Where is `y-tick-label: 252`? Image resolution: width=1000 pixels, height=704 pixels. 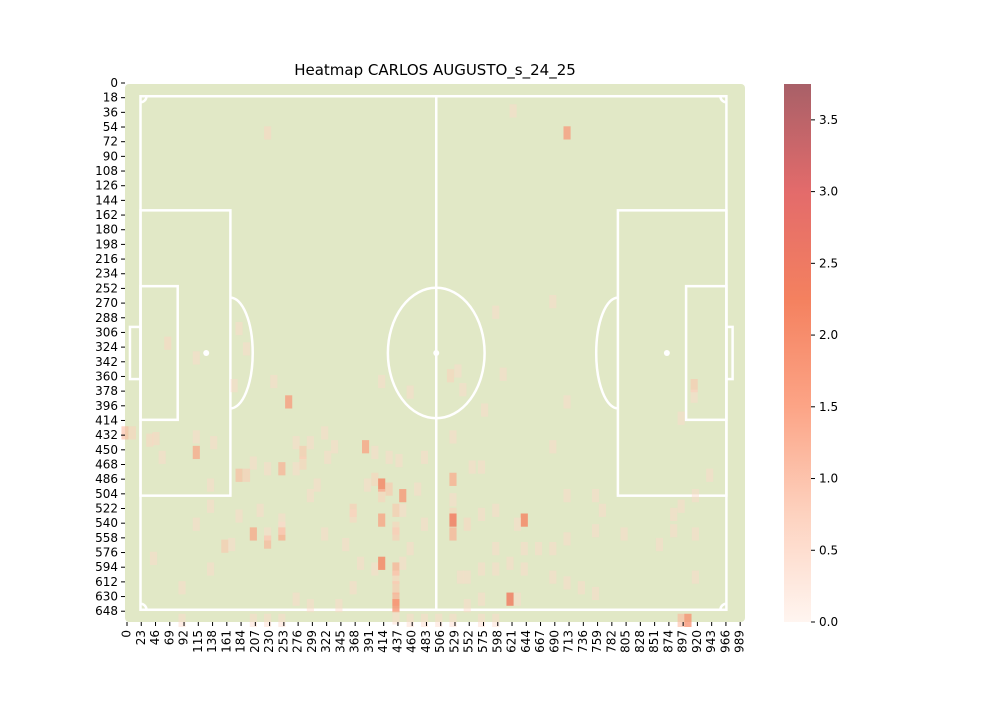
y-tick-label: 252 is located at coordinates (106, 288).